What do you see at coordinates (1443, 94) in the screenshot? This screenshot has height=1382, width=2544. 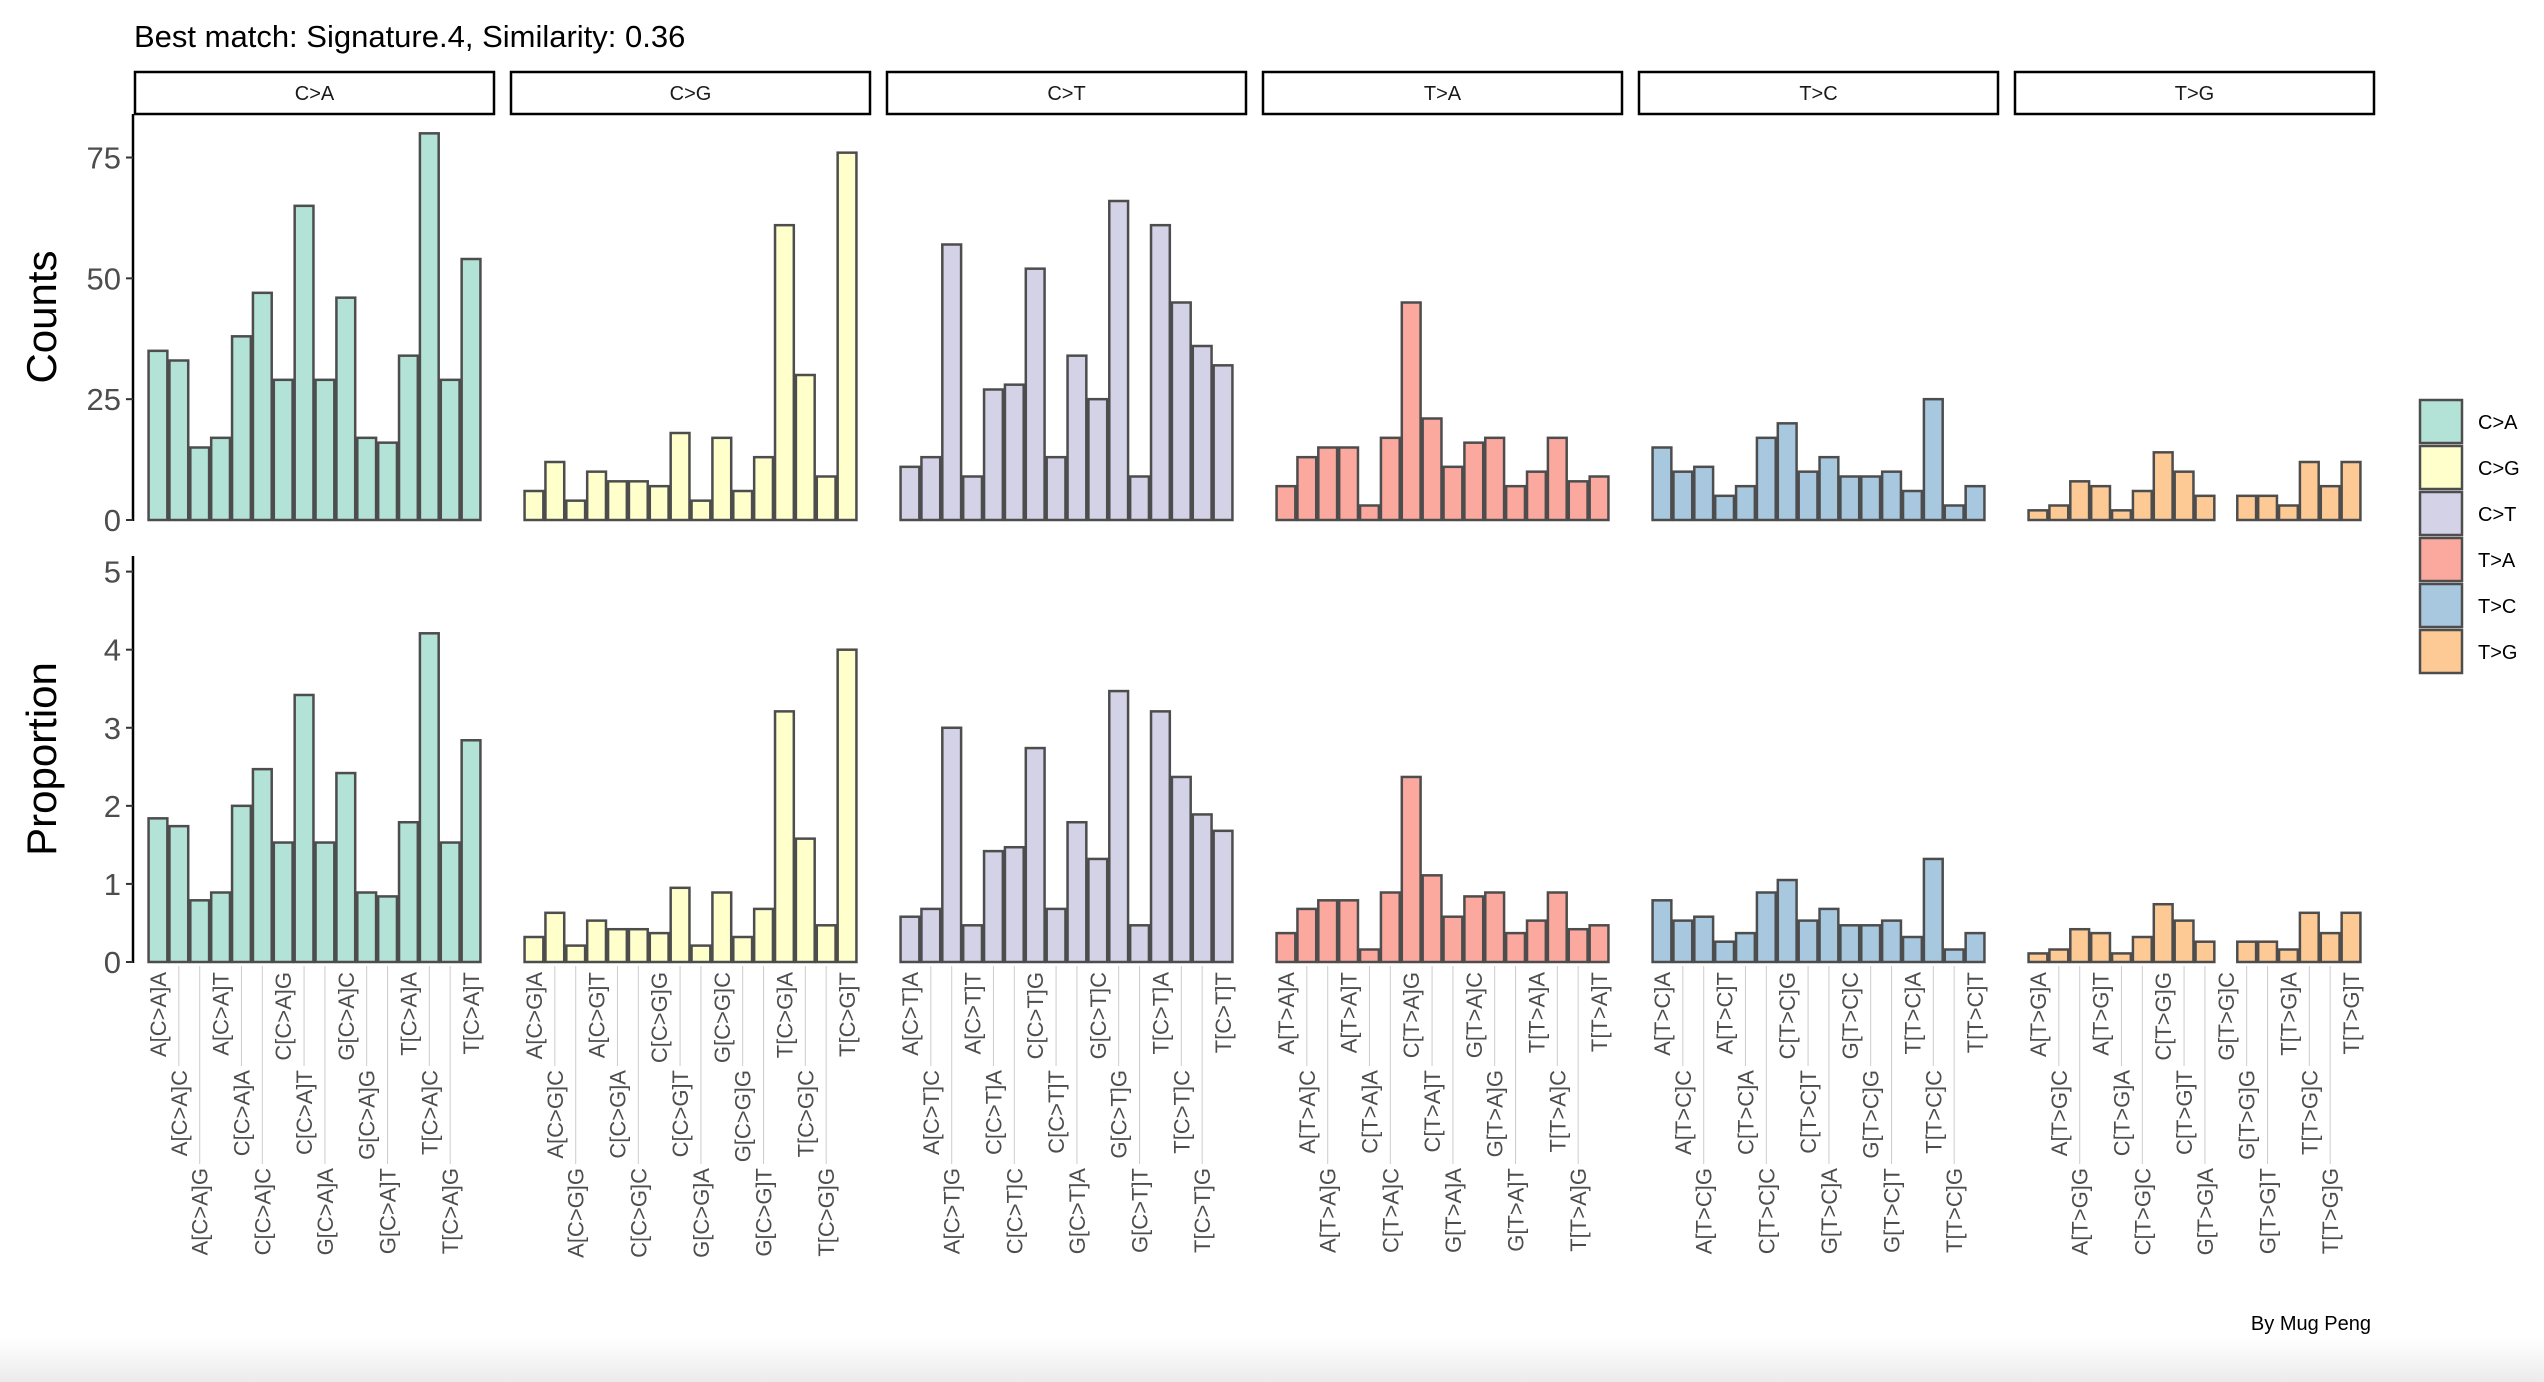 I see `facet-strip-label: T>A` at bounding box center [1443, 94].